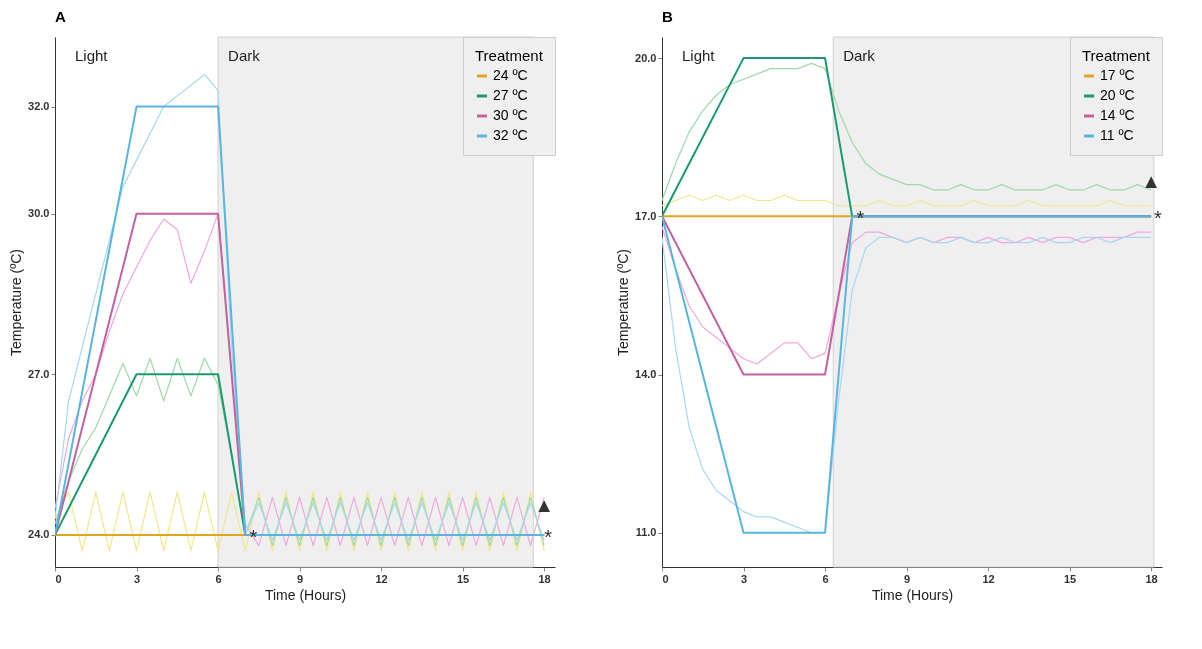 This screenshot has width=1202, height=649. Describe the element at coordinates (510, 75) in the screenshot. I see `legend-label: 24 ºC` at that location.